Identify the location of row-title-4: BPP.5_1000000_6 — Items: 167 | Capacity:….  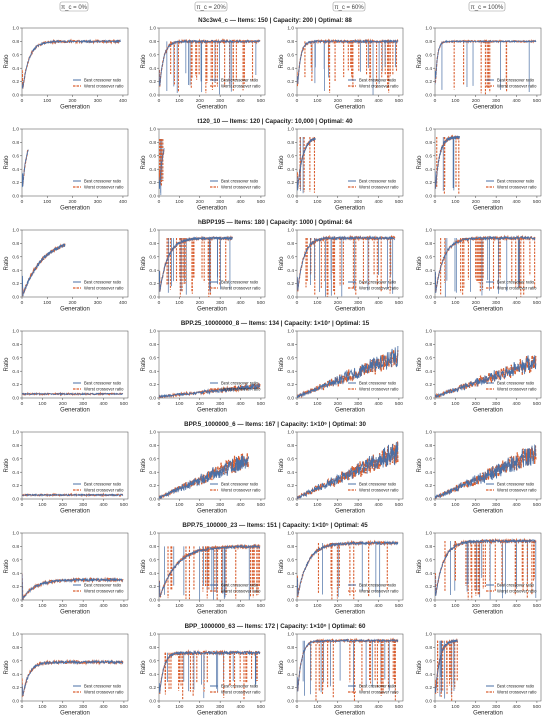
(275, 424).